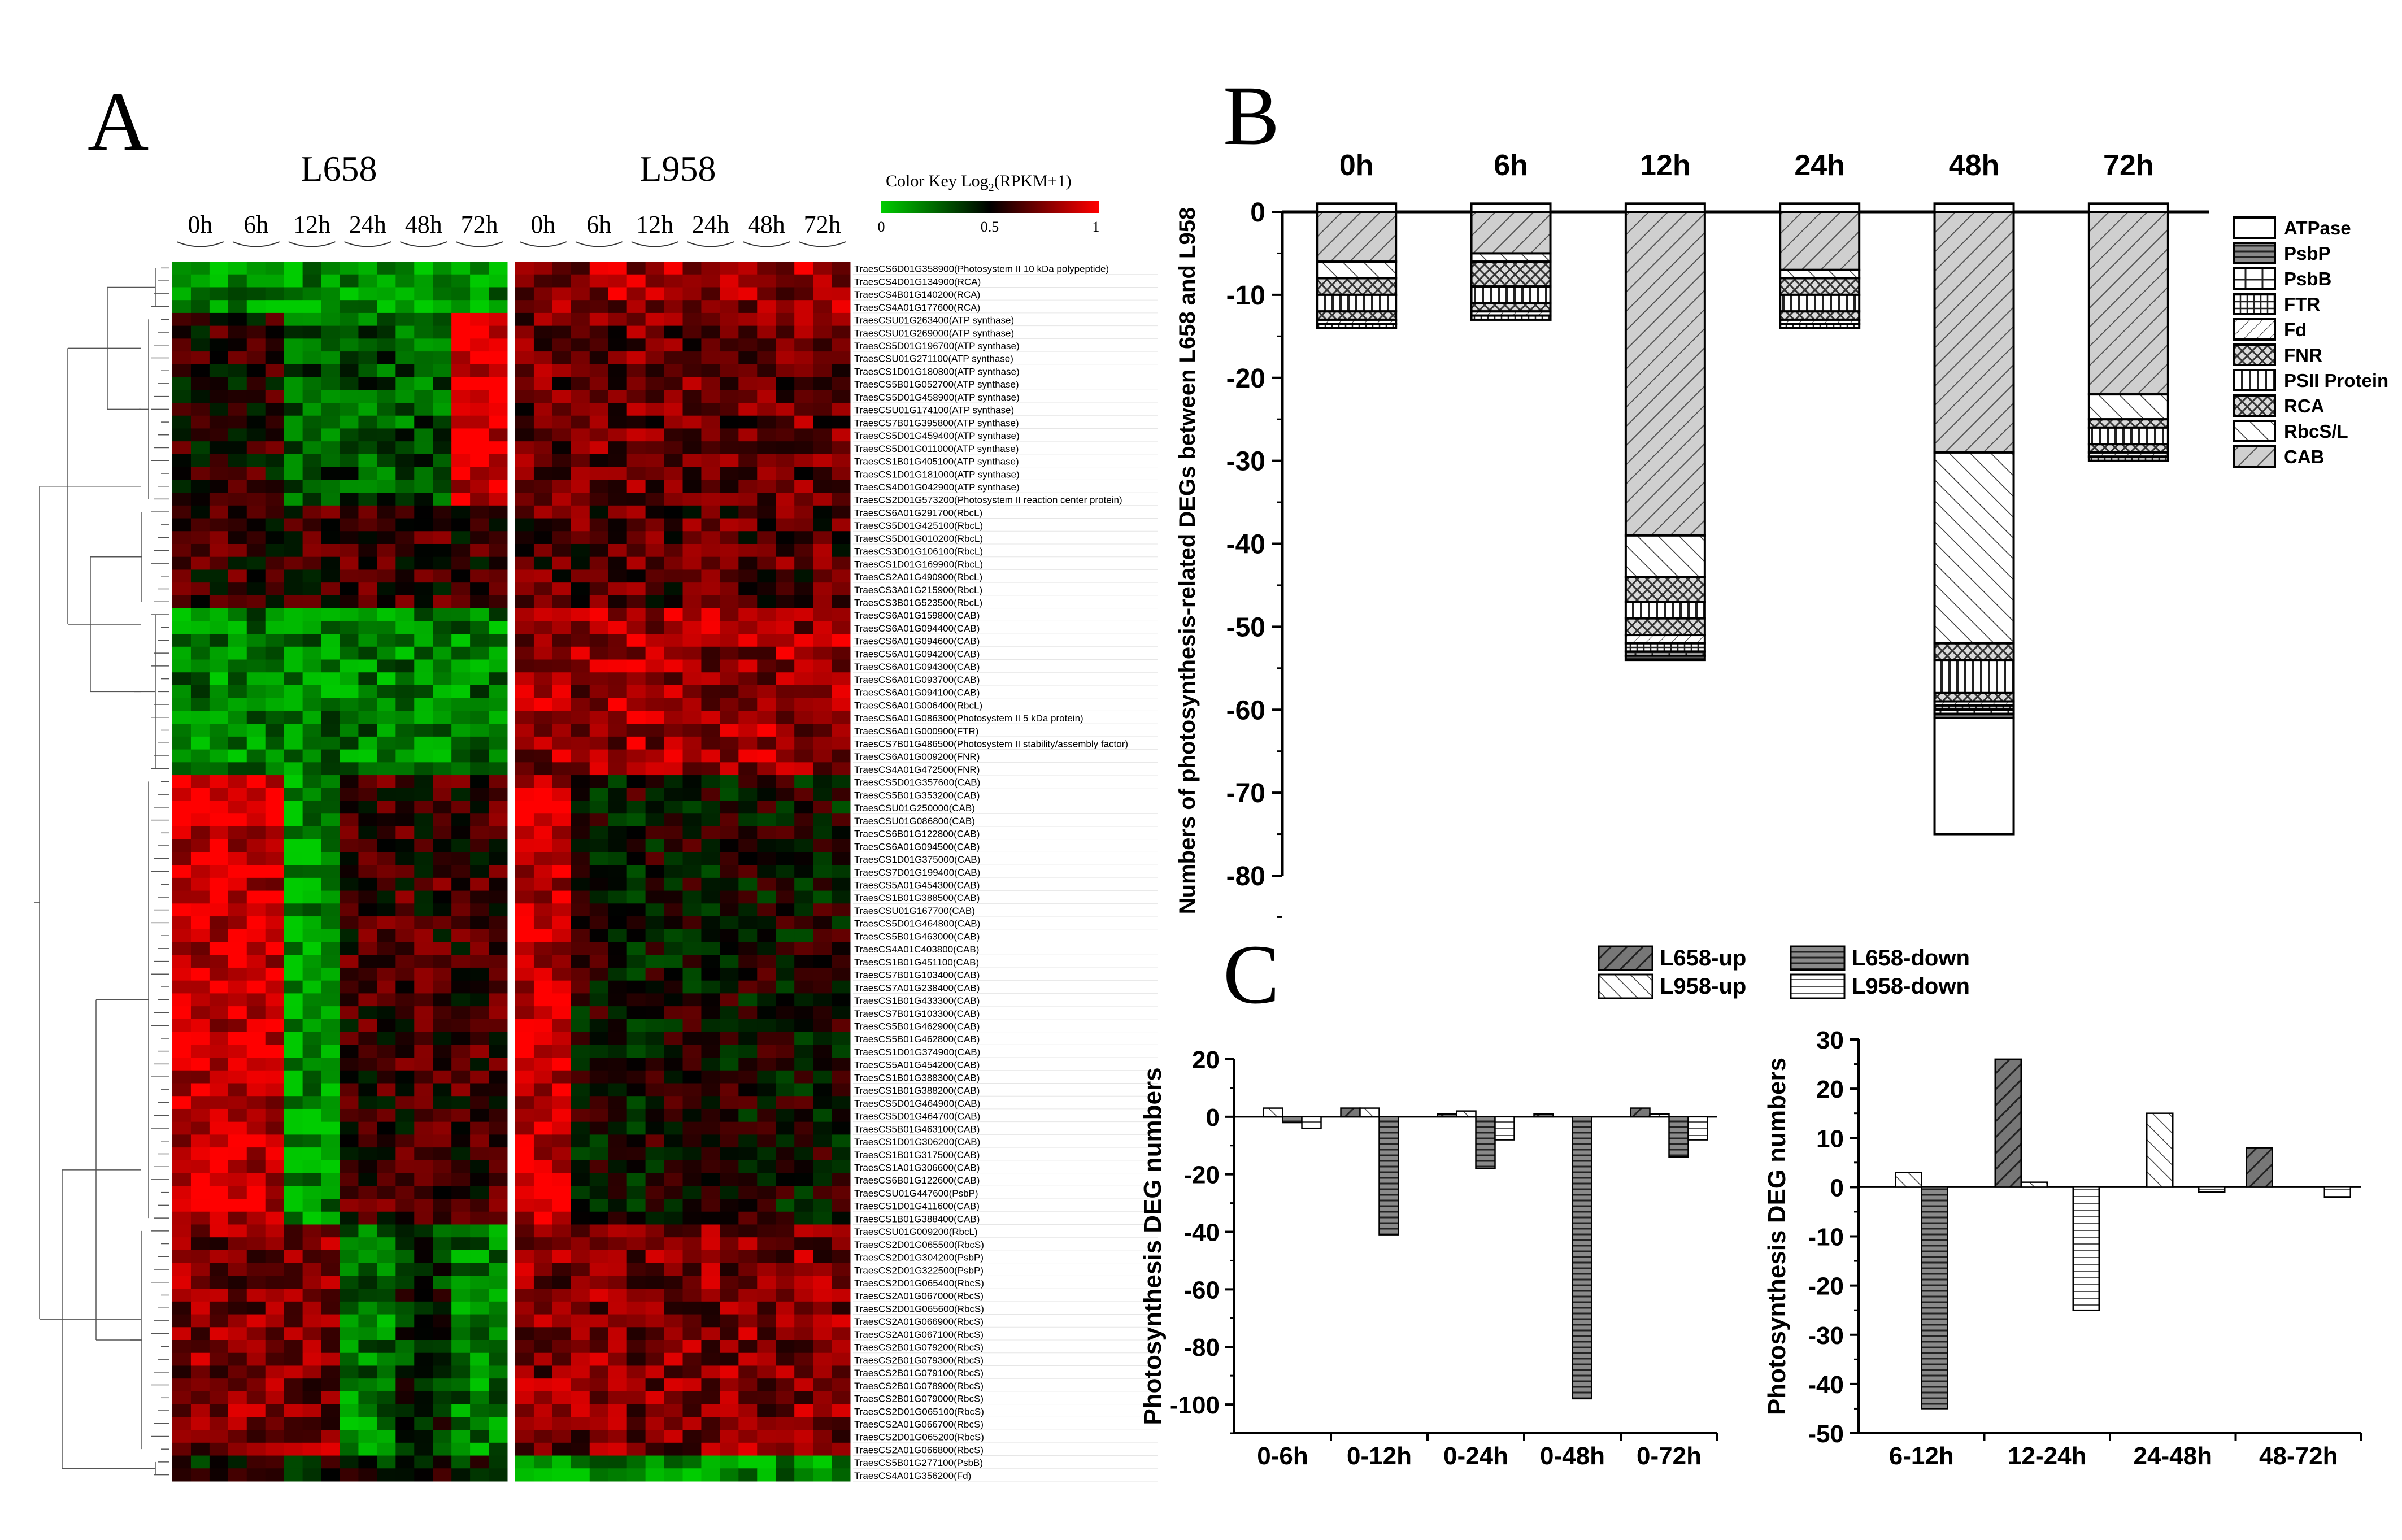 The image size is (2402, 1540). I want to click on heatmap-gene-label: TraesCSU01G250000(CAB), so click(914, 808).